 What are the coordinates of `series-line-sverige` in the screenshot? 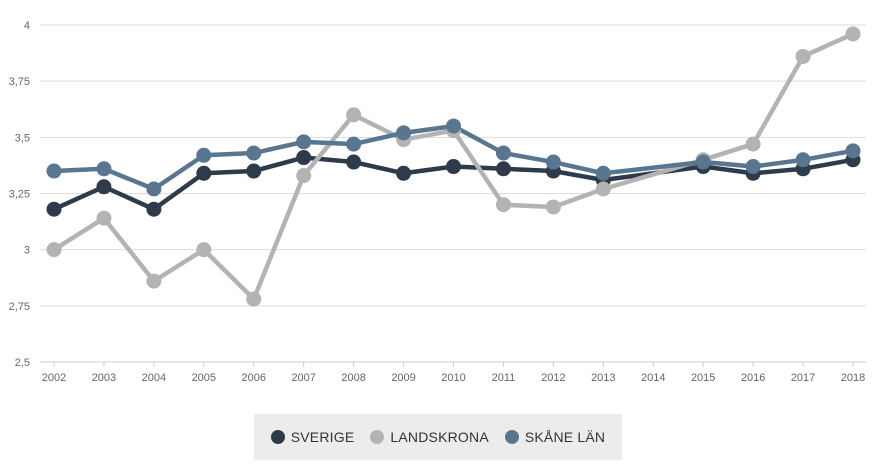 It's located at (453, 183).